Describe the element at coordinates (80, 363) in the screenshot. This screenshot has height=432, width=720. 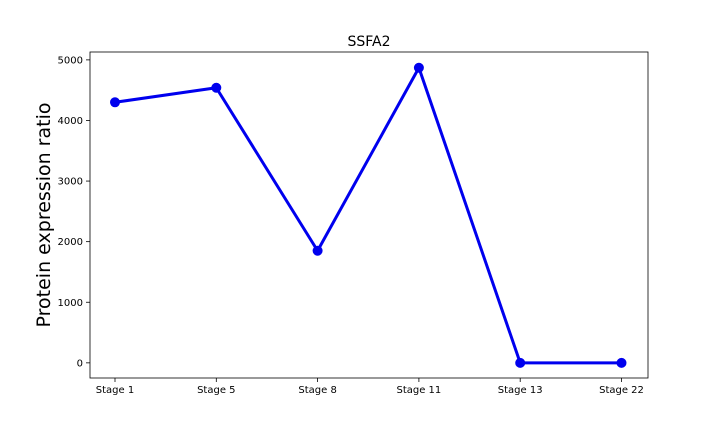
I see `y-tick-label: 0` at that location.